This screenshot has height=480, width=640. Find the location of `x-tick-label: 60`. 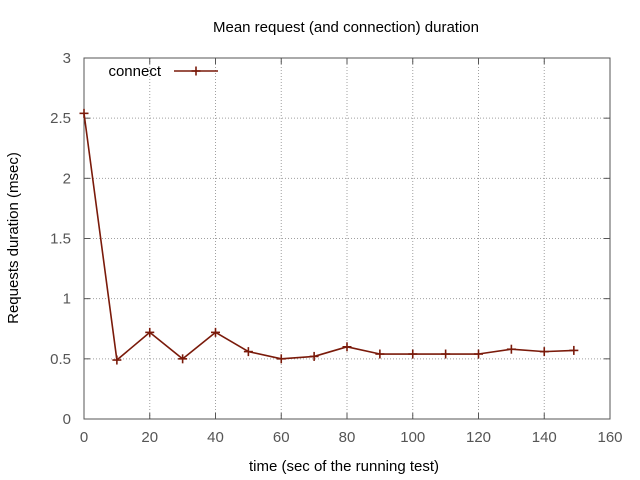

x-tick-label: 60 is located at coordinates (281, 437).